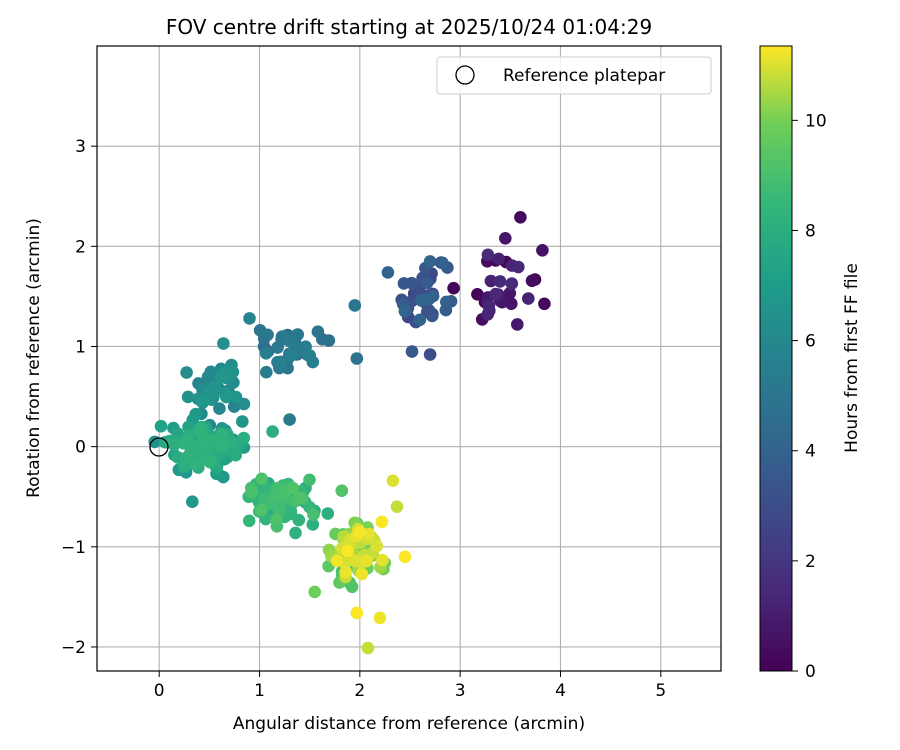 The width and height of the screenshot is (900, 750). I want to click on colorbar: 0 2 4 6 8 10 Hours from first FF file, so click(810, 363).